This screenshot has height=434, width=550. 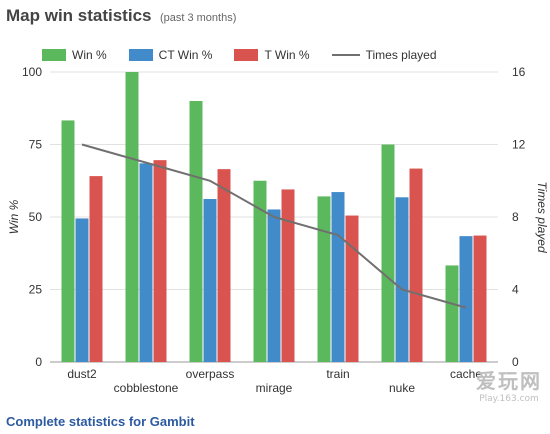 What do you see at coordinates (401, 55) in the screenshot?
I see `legend-label-times-played: Times played` at bounding box center [401, 55].